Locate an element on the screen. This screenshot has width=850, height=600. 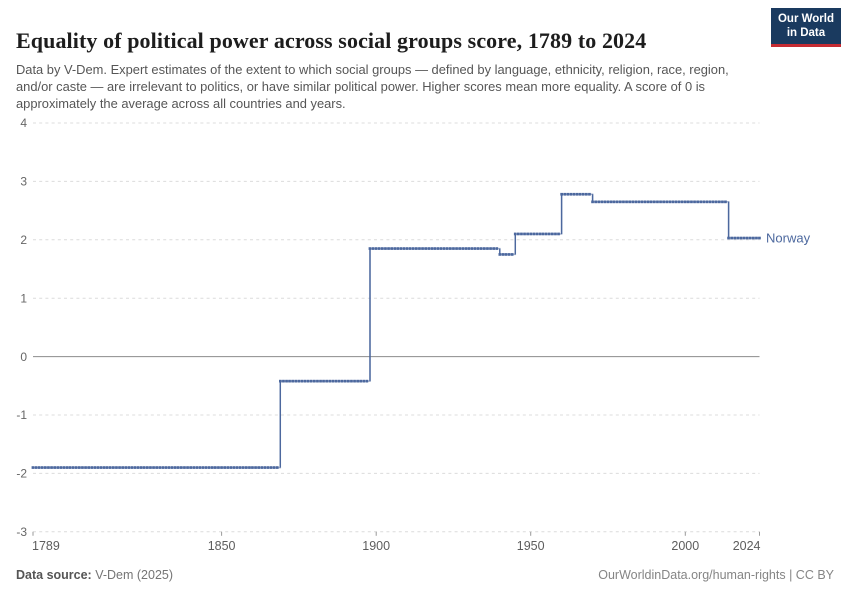
svg-text: -2 is located at coordinates (21, 474).